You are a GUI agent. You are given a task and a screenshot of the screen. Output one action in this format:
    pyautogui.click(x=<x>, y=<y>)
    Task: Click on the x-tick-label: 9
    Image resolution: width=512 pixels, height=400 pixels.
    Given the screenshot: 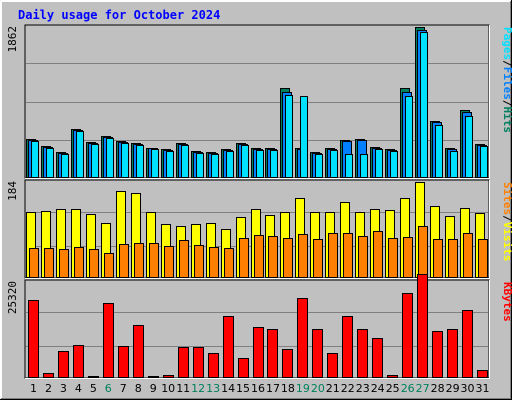 What is the action you would take?
    pyautogui.click(x=153, y=388)
    